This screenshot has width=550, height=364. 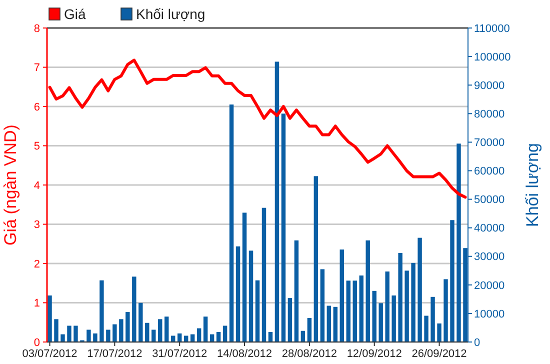 What do you see at coordinates (37, 28) in the screenshot?
I see `y-tick-label: 8` at bounding box center [37, 28].